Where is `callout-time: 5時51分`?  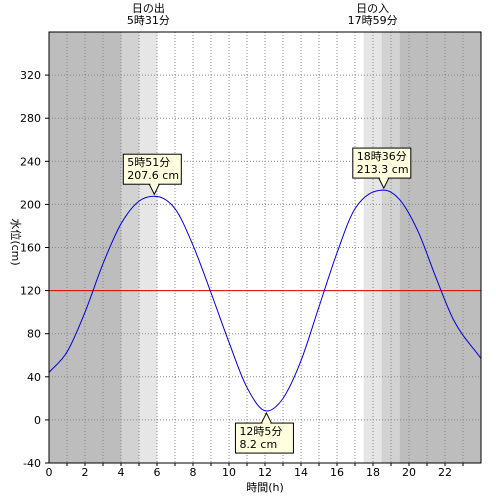 callout-time: 5時51分 is located at coordinates (148, 162).